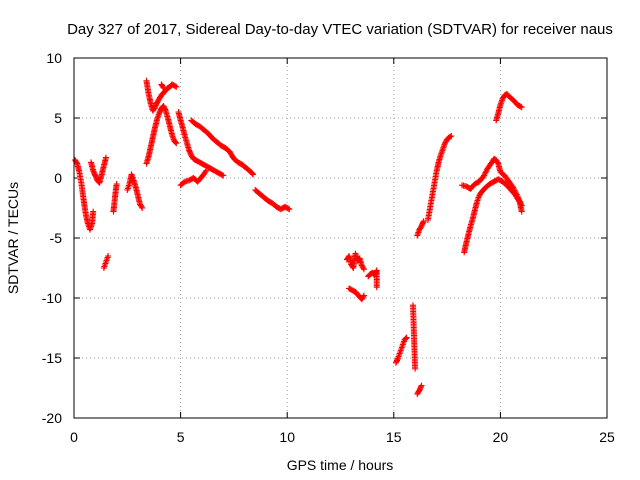  What do you see at coordinates (501, 437) in the screenshot?
I see `x-tick-label: 20` at bounding box center [501, 437].